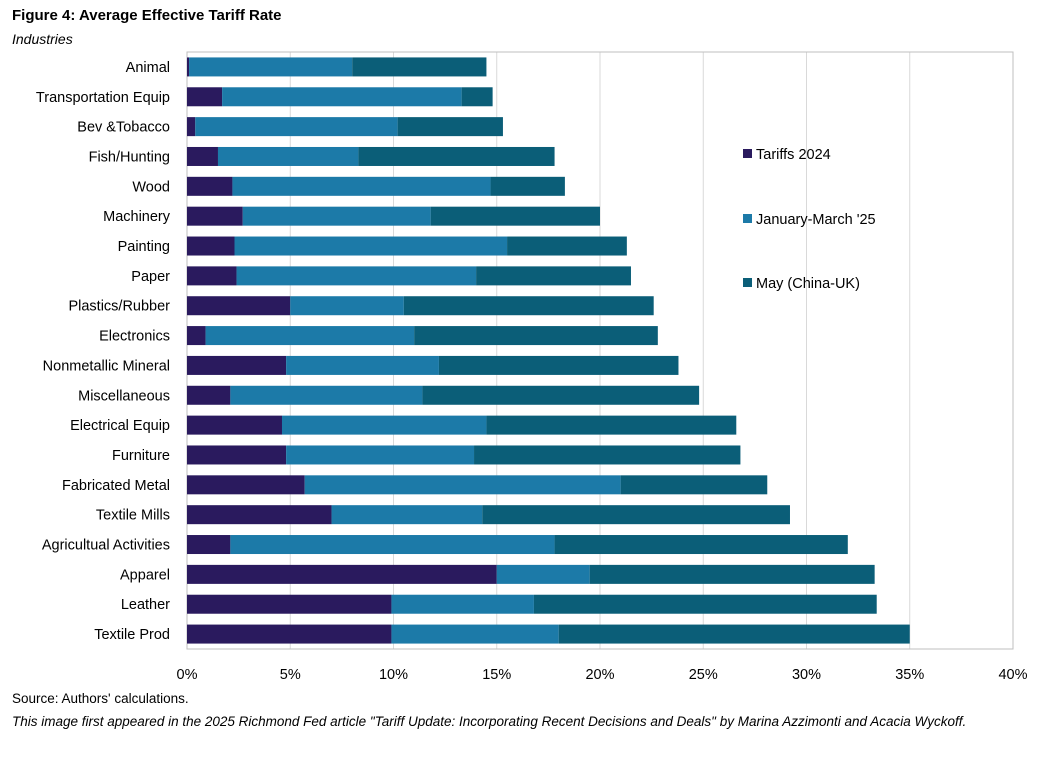 The width and height of the screenshot is (1044, 757). I want to click on category-label: Nonmetallic Mineral, so click(106, 366).